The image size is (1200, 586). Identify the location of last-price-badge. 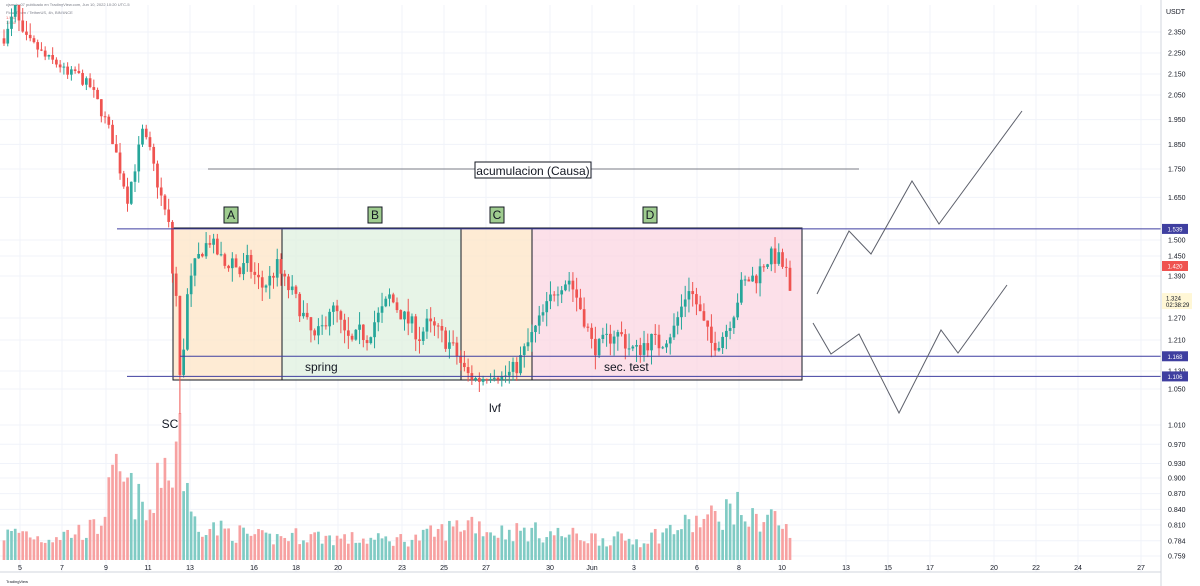
(1175, 266).